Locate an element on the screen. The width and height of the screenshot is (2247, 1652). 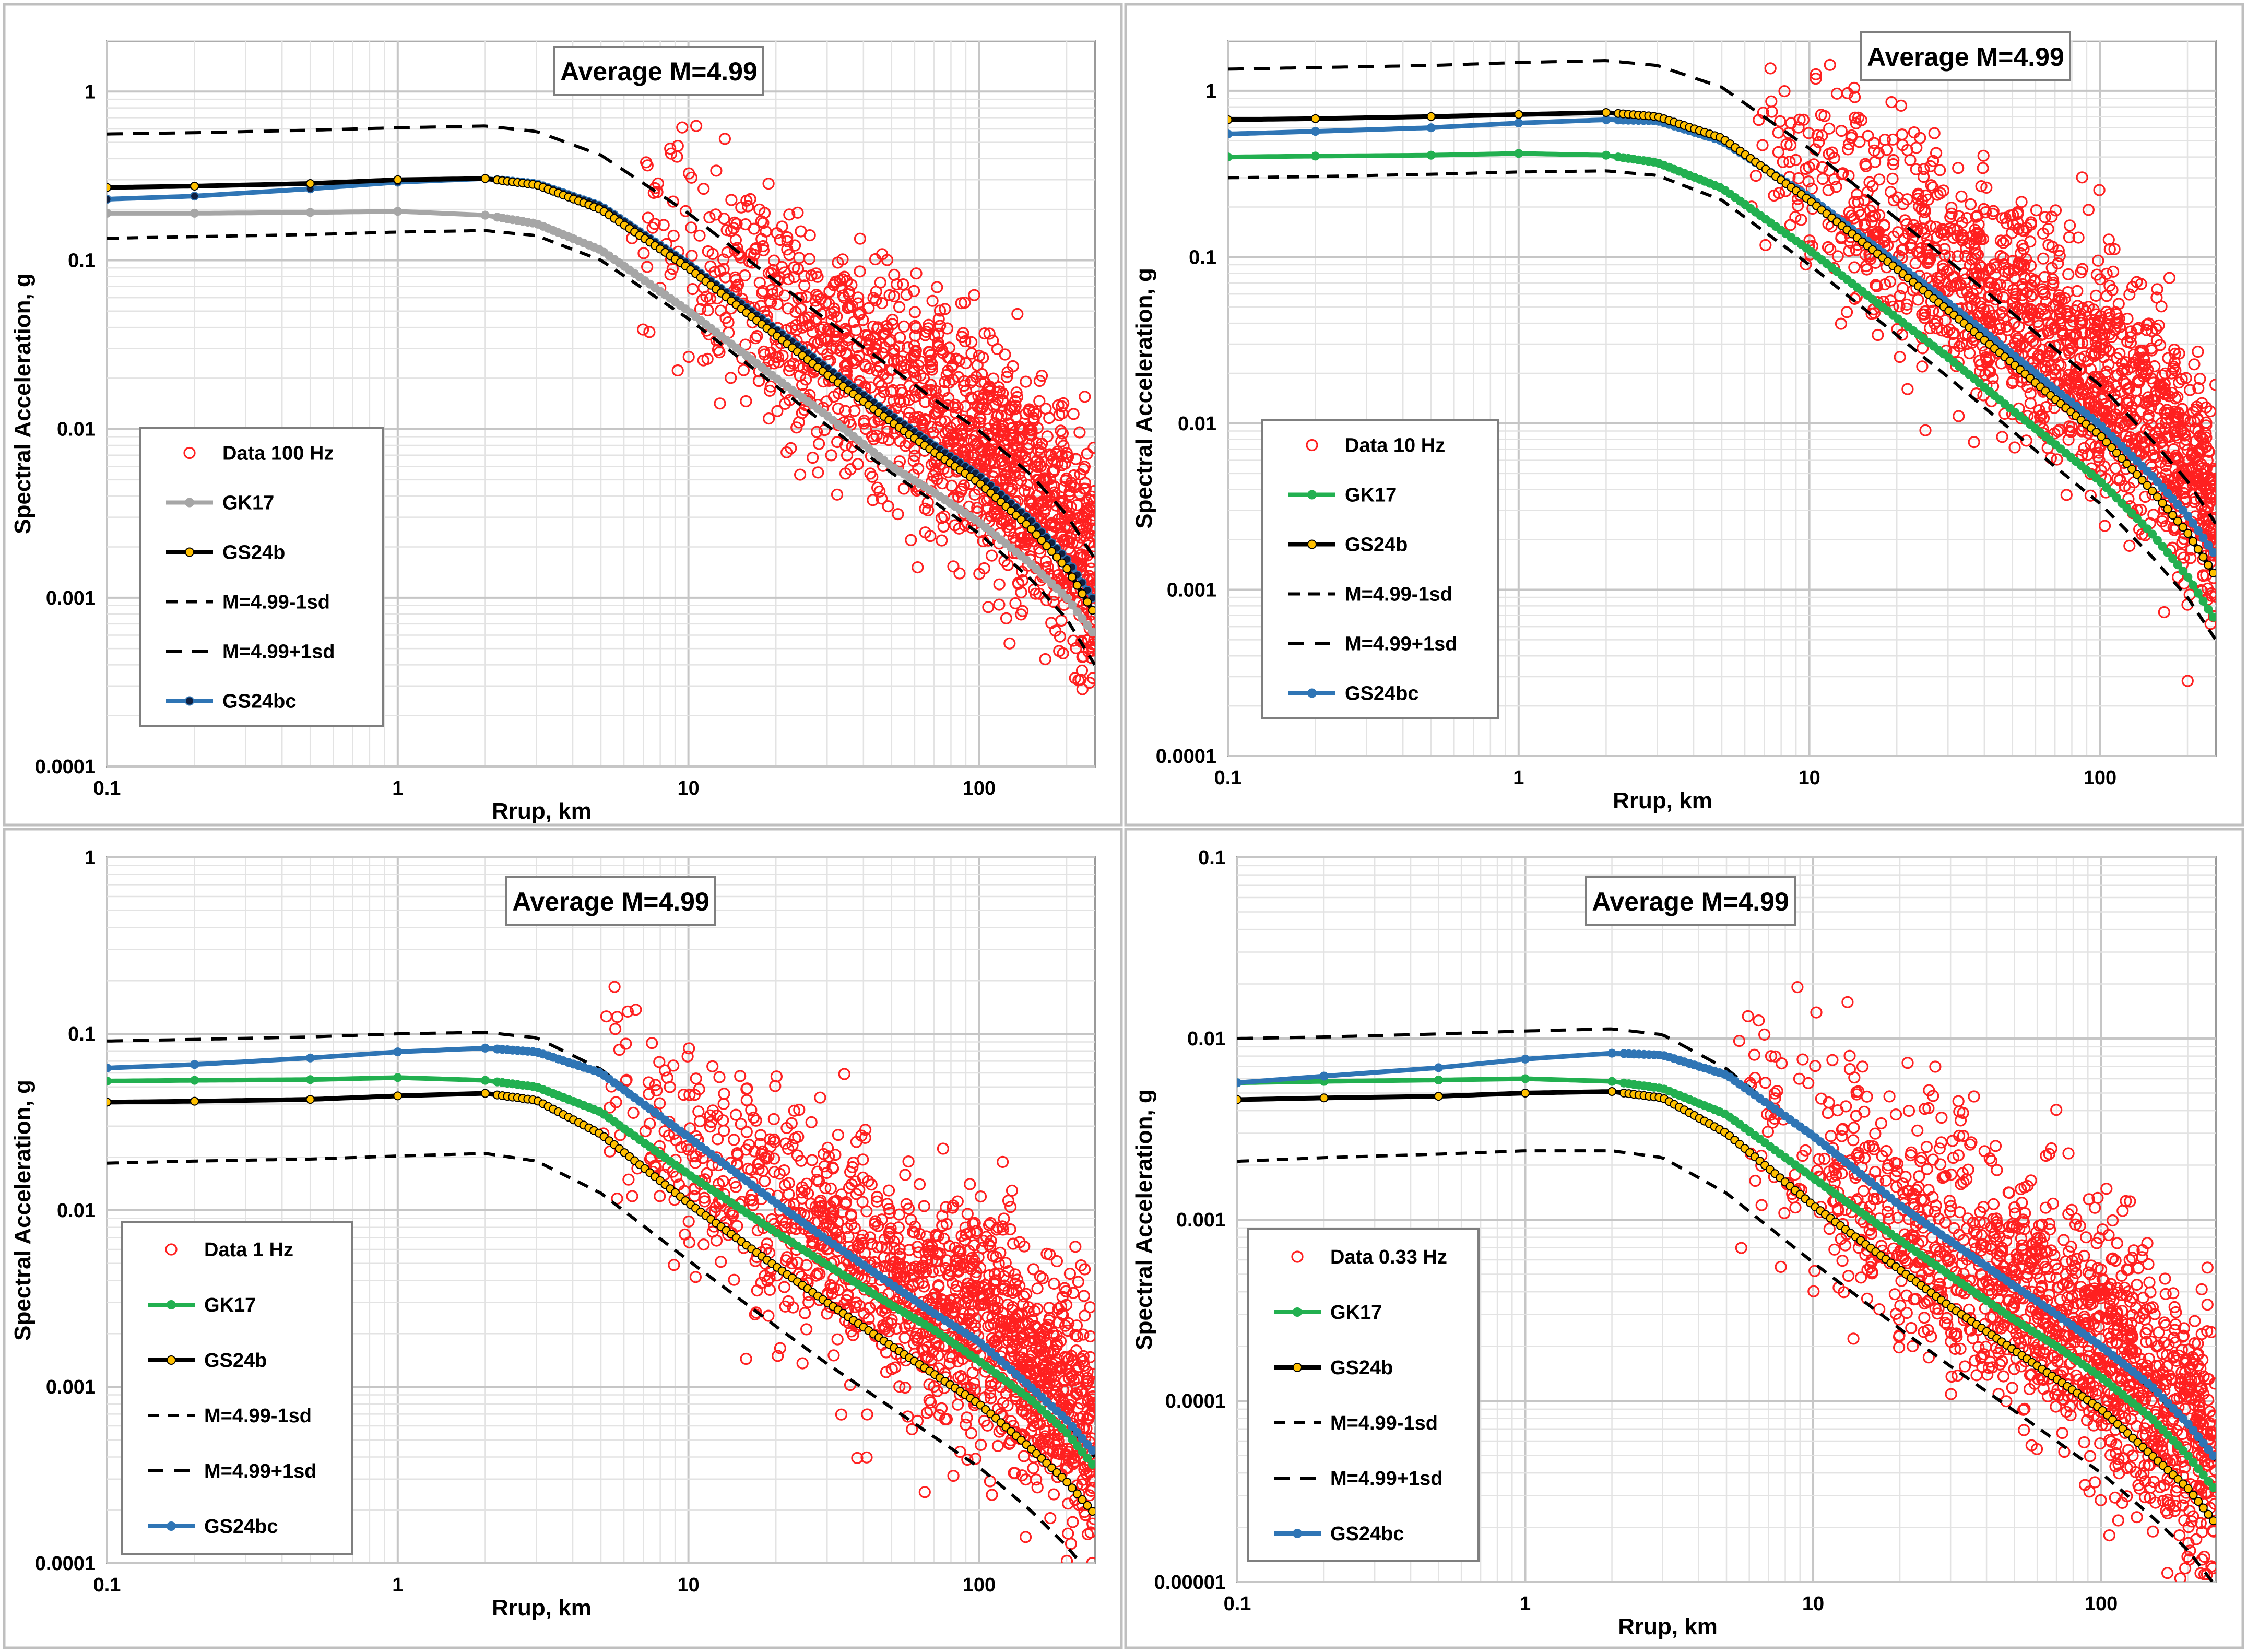
y-tick-label: 0.01 is located at coordinates (1197, 424).